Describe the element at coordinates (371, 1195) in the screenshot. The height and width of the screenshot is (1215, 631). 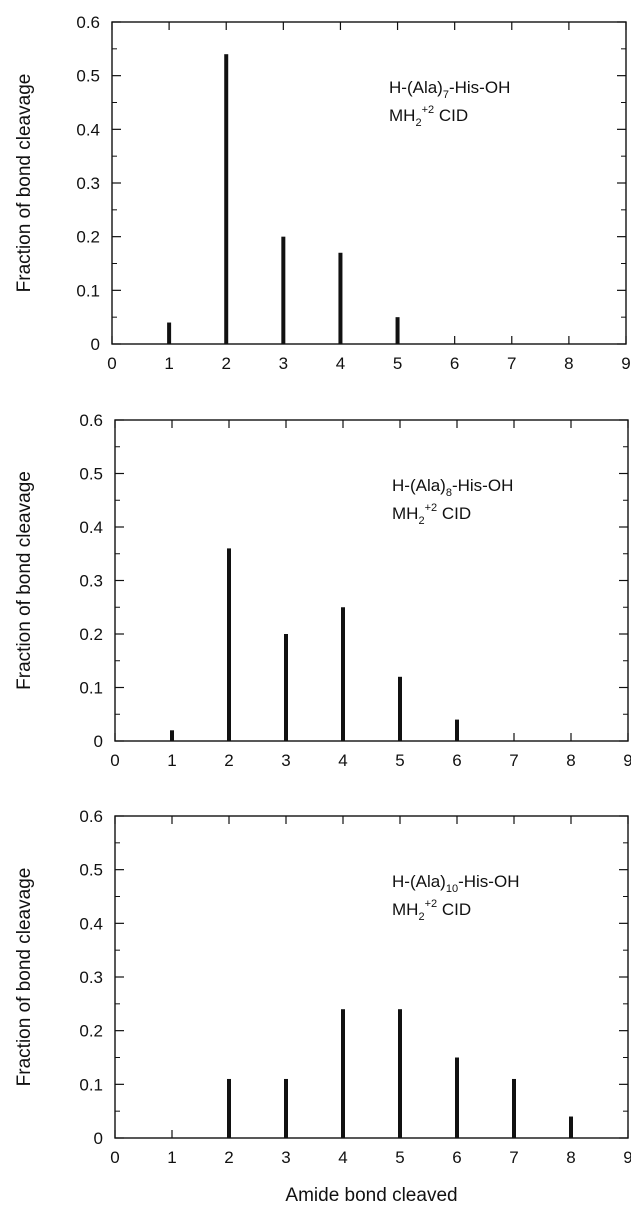
I see `x-axis-label: Amide bond cleaved` at that location.